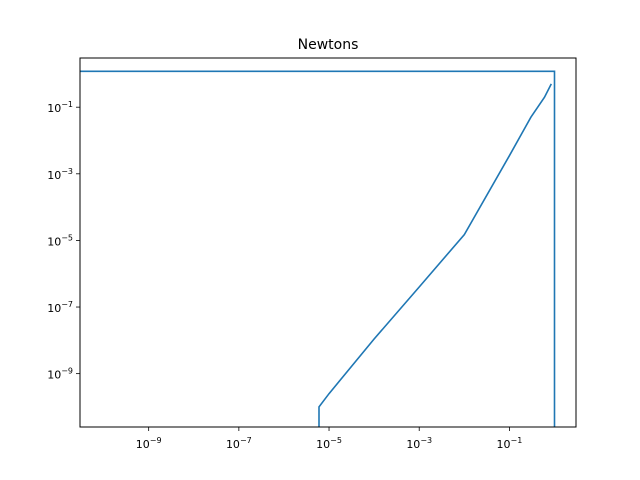  Describe the element at coordinates (328, 45) in the screenshot. I see `chart-title: Newtons` at that location.